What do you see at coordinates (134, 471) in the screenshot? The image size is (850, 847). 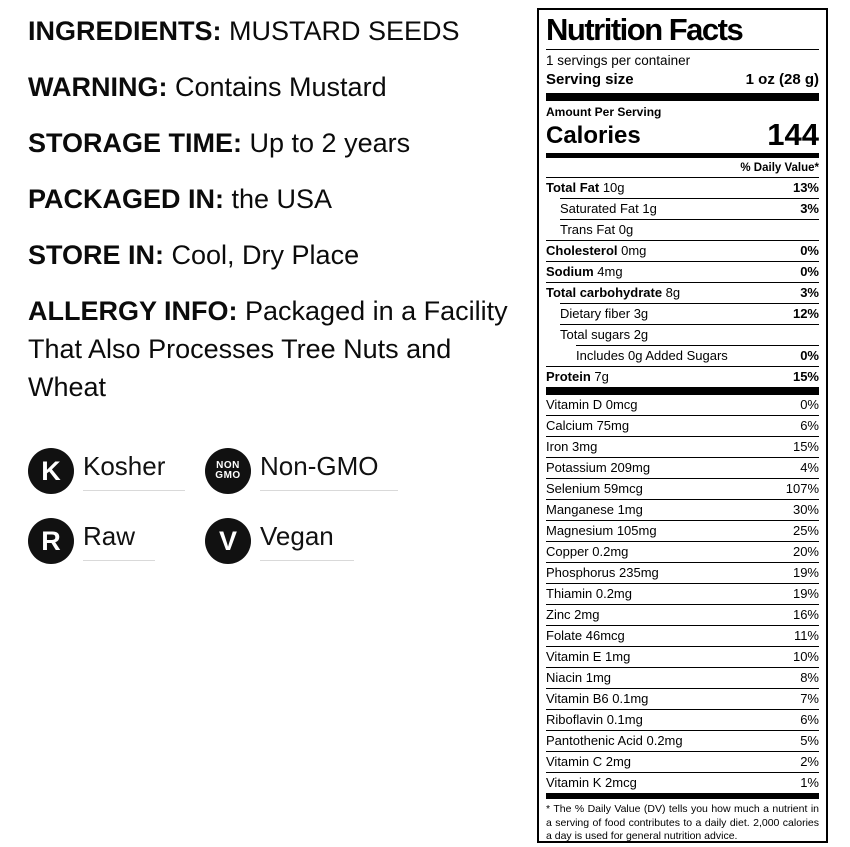 I see `badge-label: Kosher` at bounding box center [134, 471].